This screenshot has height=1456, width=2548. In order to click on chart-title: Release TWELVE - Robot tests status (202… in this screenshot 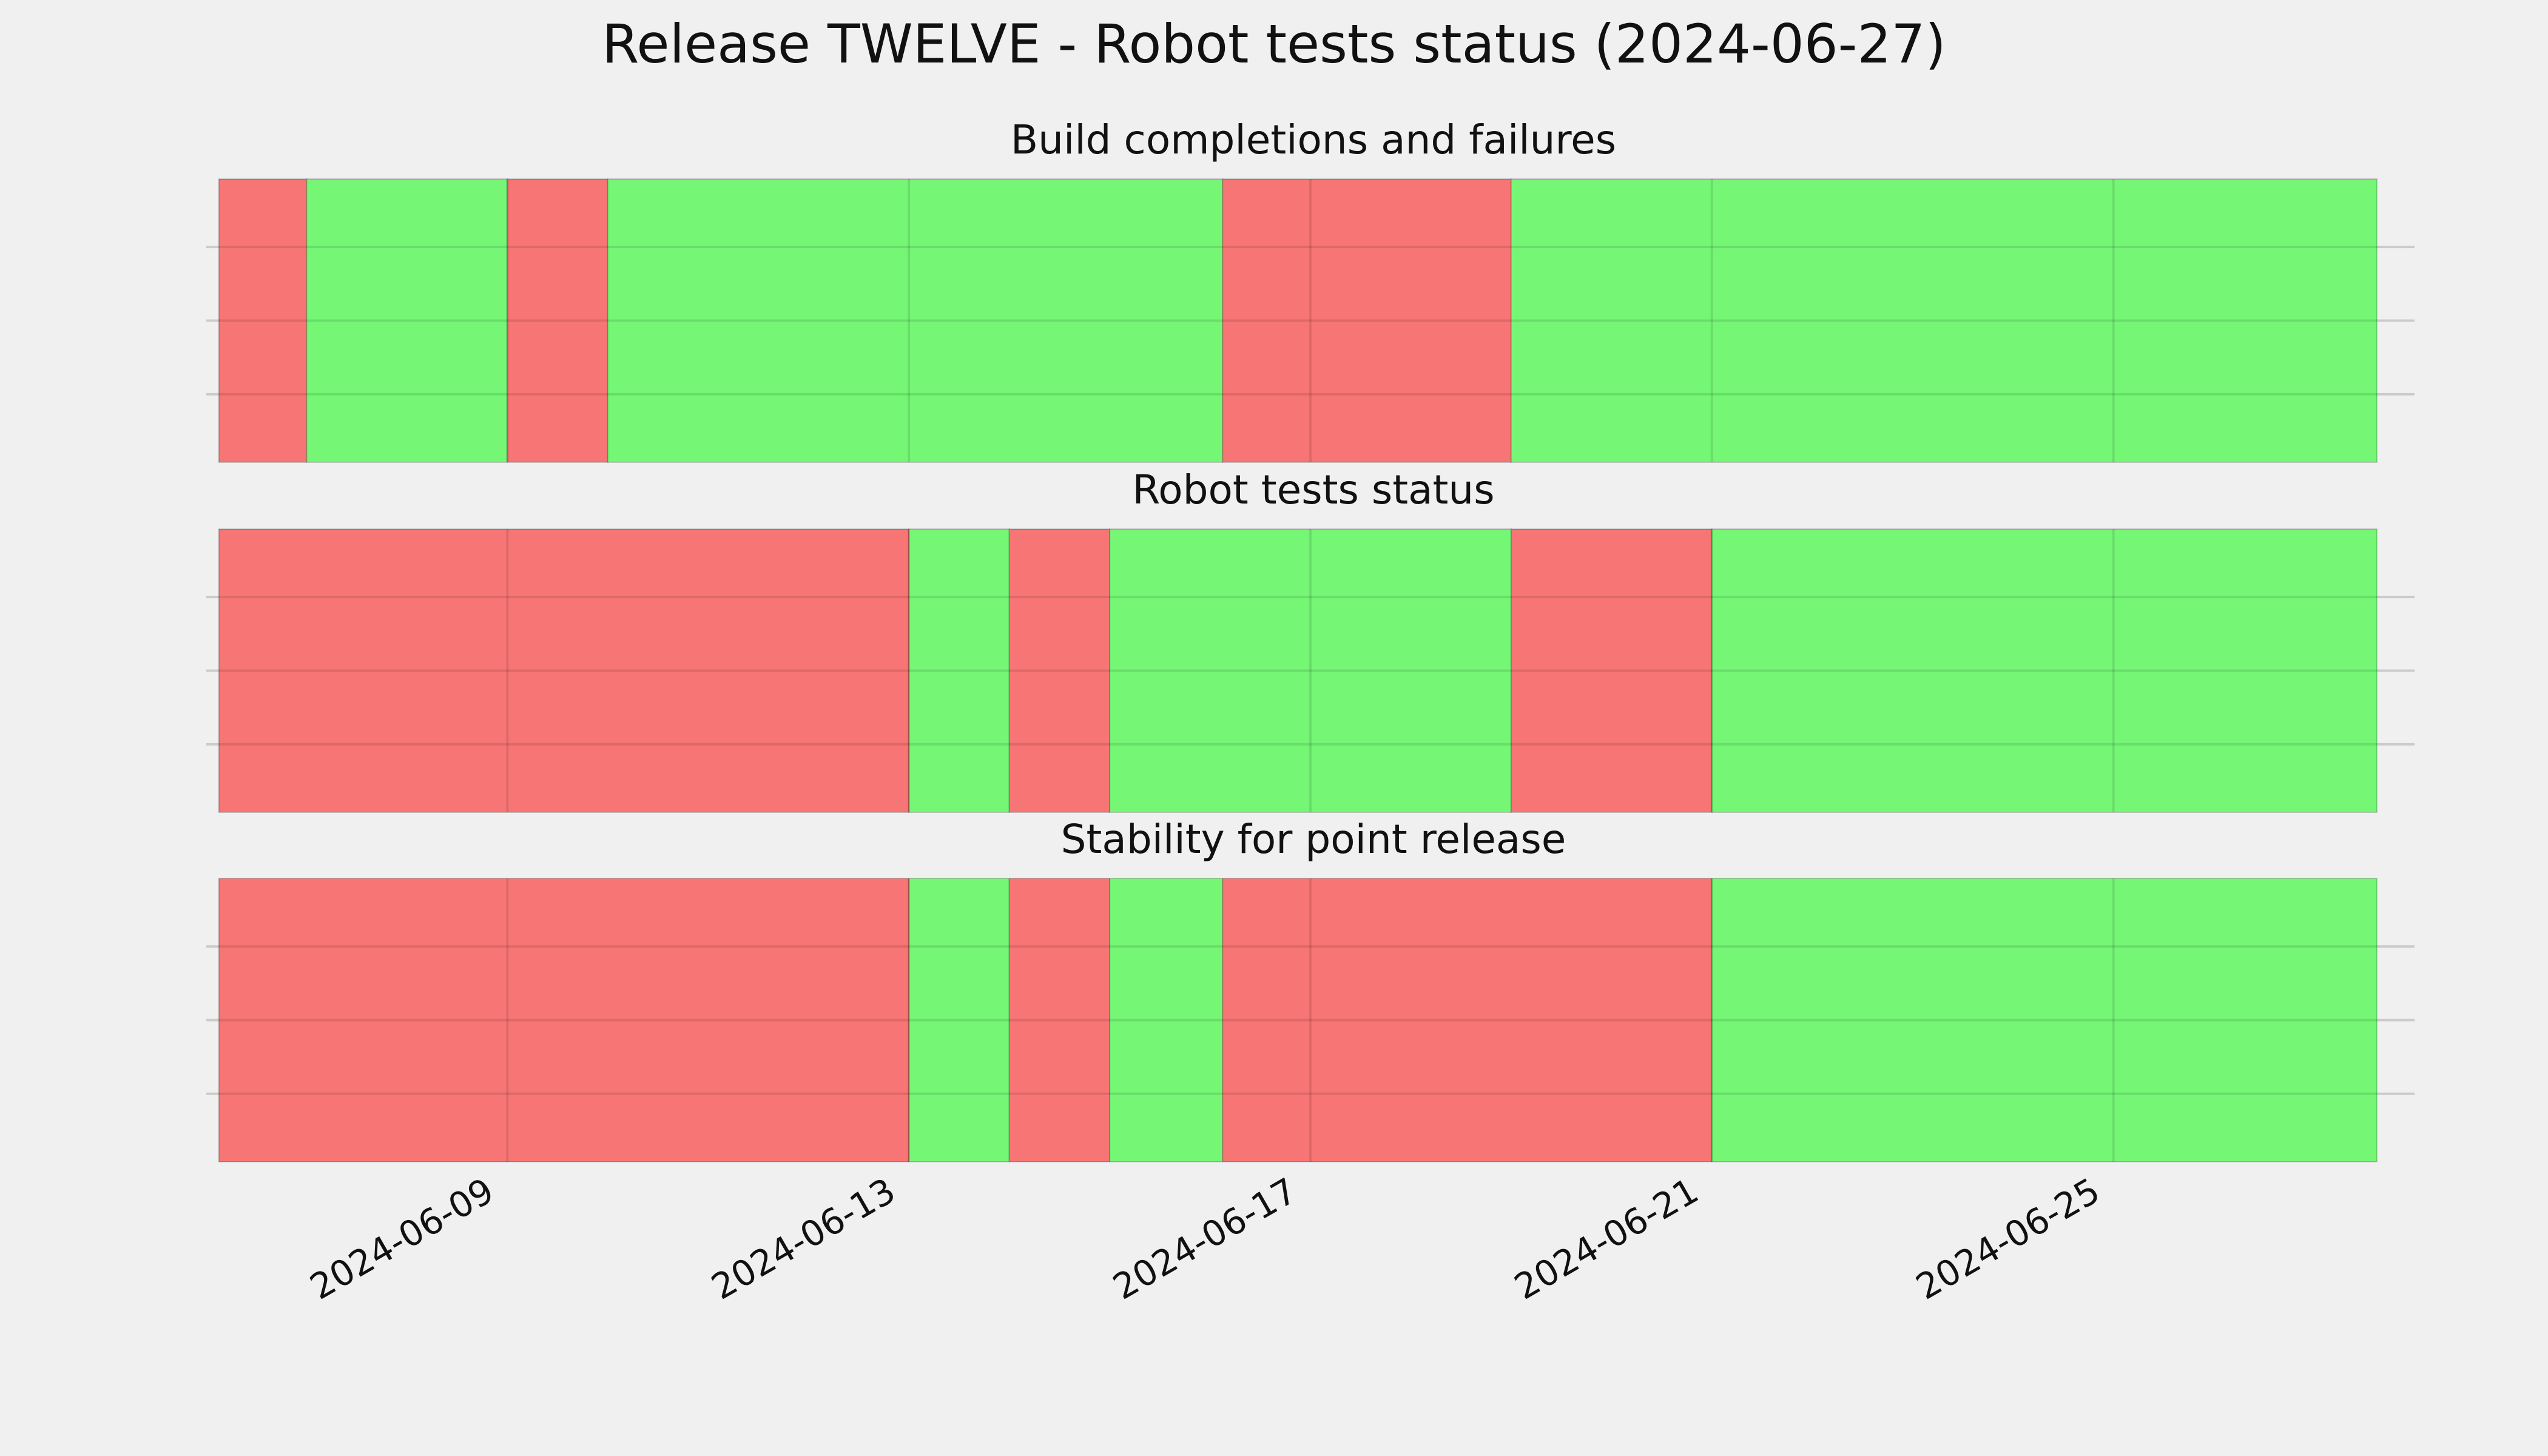, I will do `click(1274, 44)`.